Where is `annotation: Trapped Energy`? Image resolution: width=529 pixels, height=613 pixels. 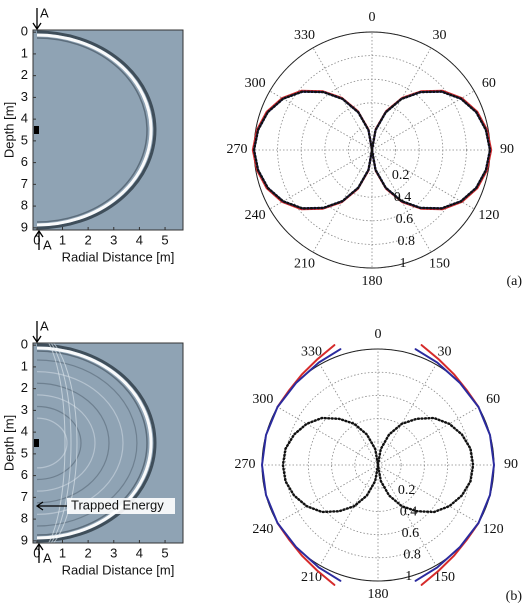 annotation: Trapped Energy is located at coordinates (117, 504).